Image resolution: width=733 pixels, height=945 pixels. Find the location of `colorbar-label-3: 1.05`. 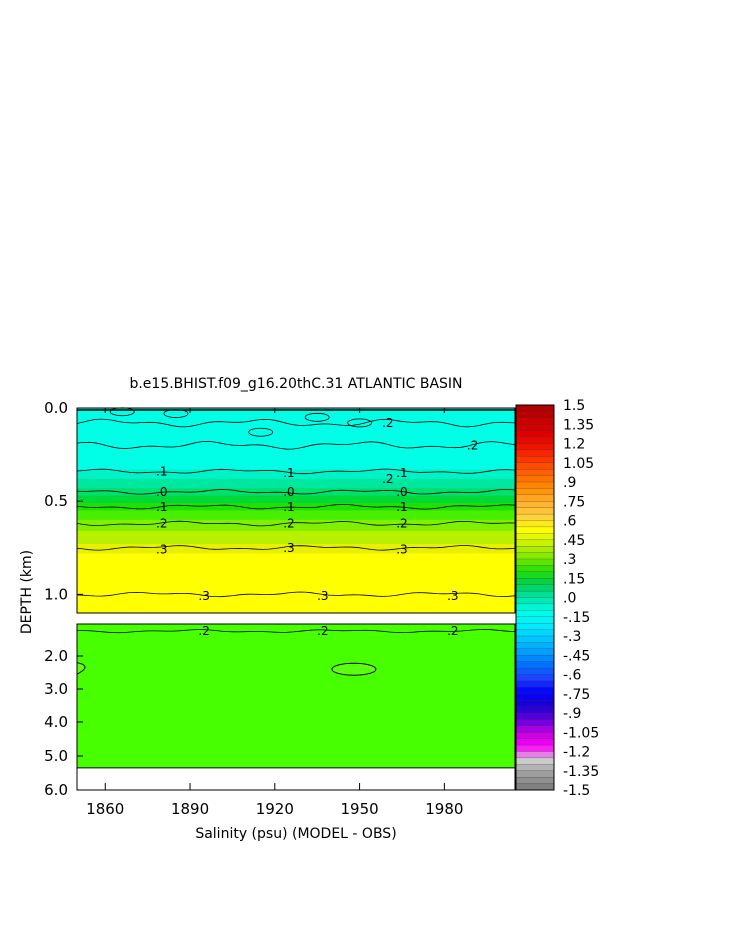

colorbar-label-3: 1.05 is located at coordinates (578, 464).